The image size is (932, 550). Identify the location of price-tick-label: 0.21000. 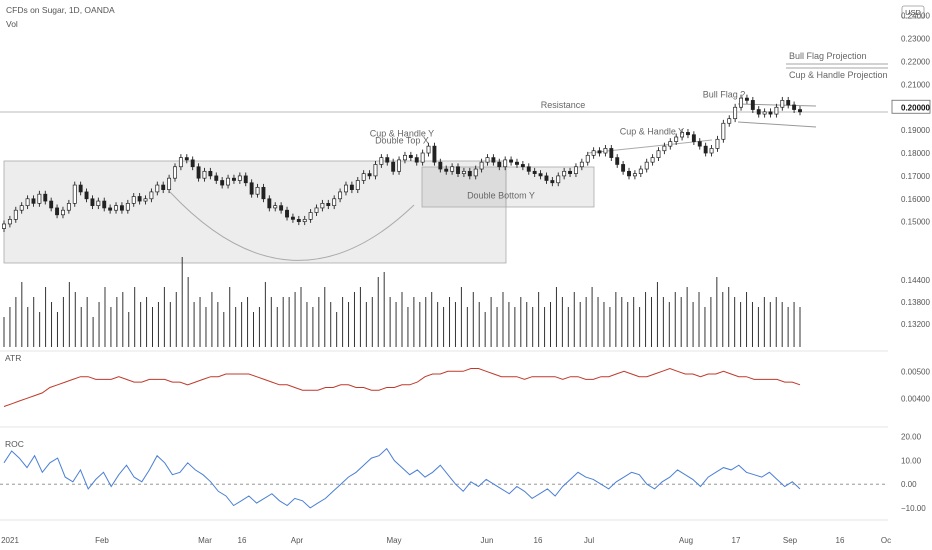
(915, 84).